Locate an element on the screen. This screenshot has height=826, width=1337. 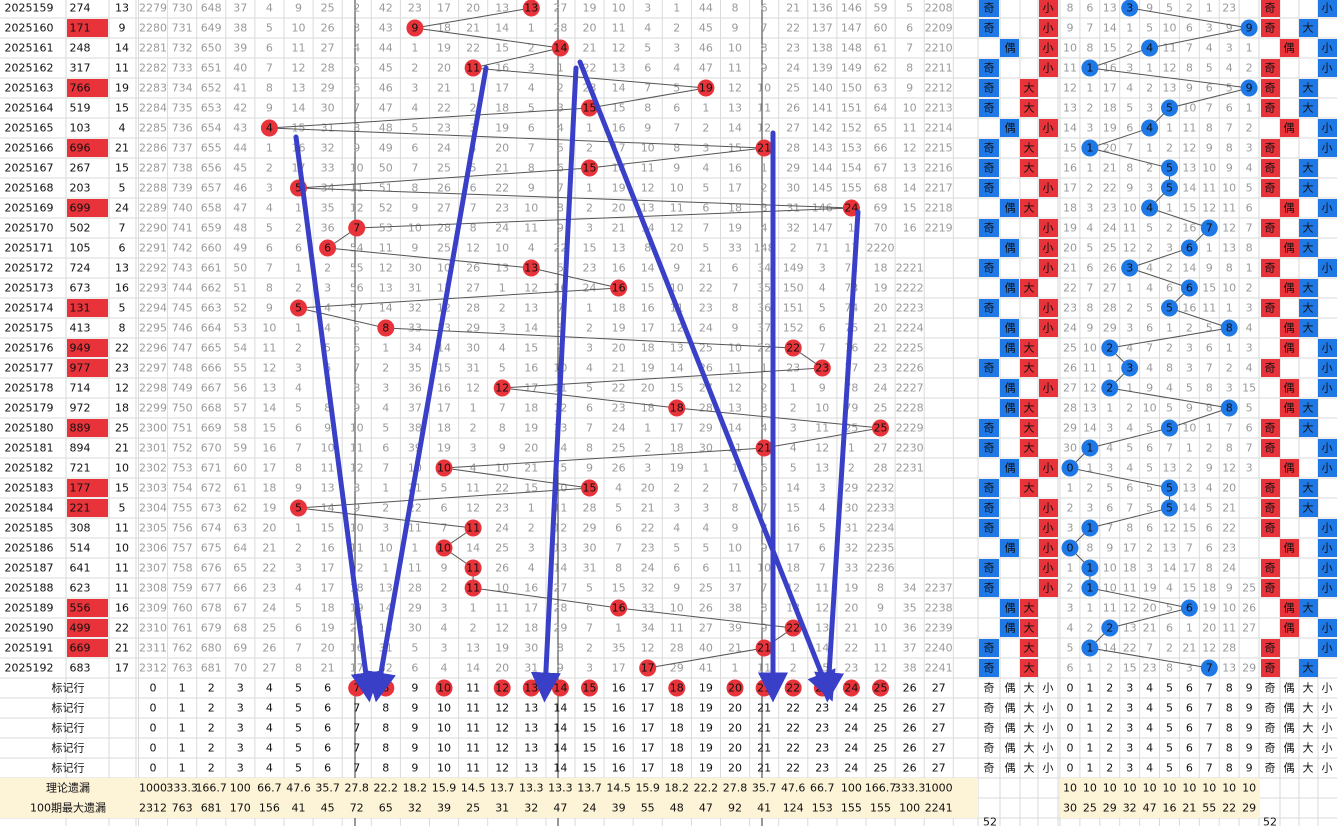
omission-value: 12 is located at coordinates (619, 48).